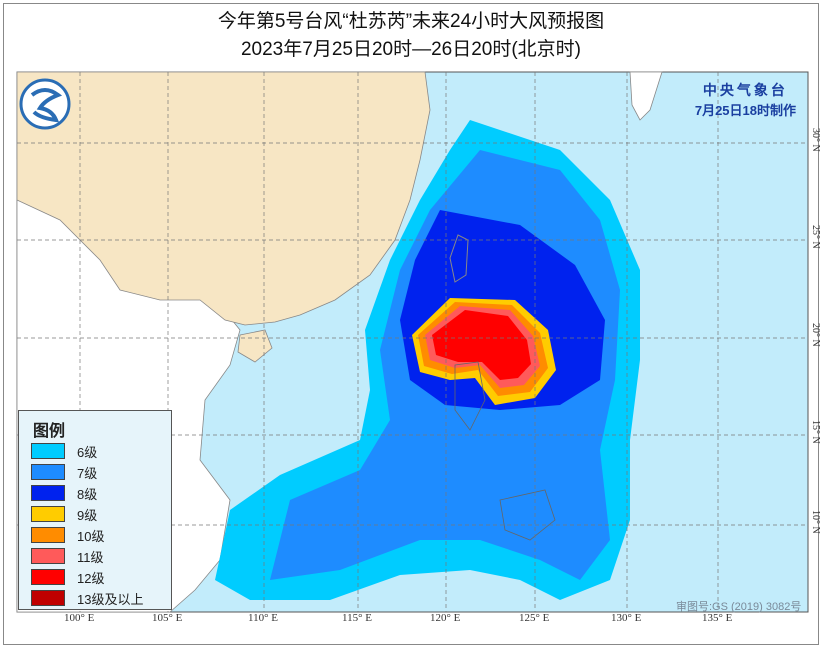  I want to click on legend-item: 8级, so click(64, 493).